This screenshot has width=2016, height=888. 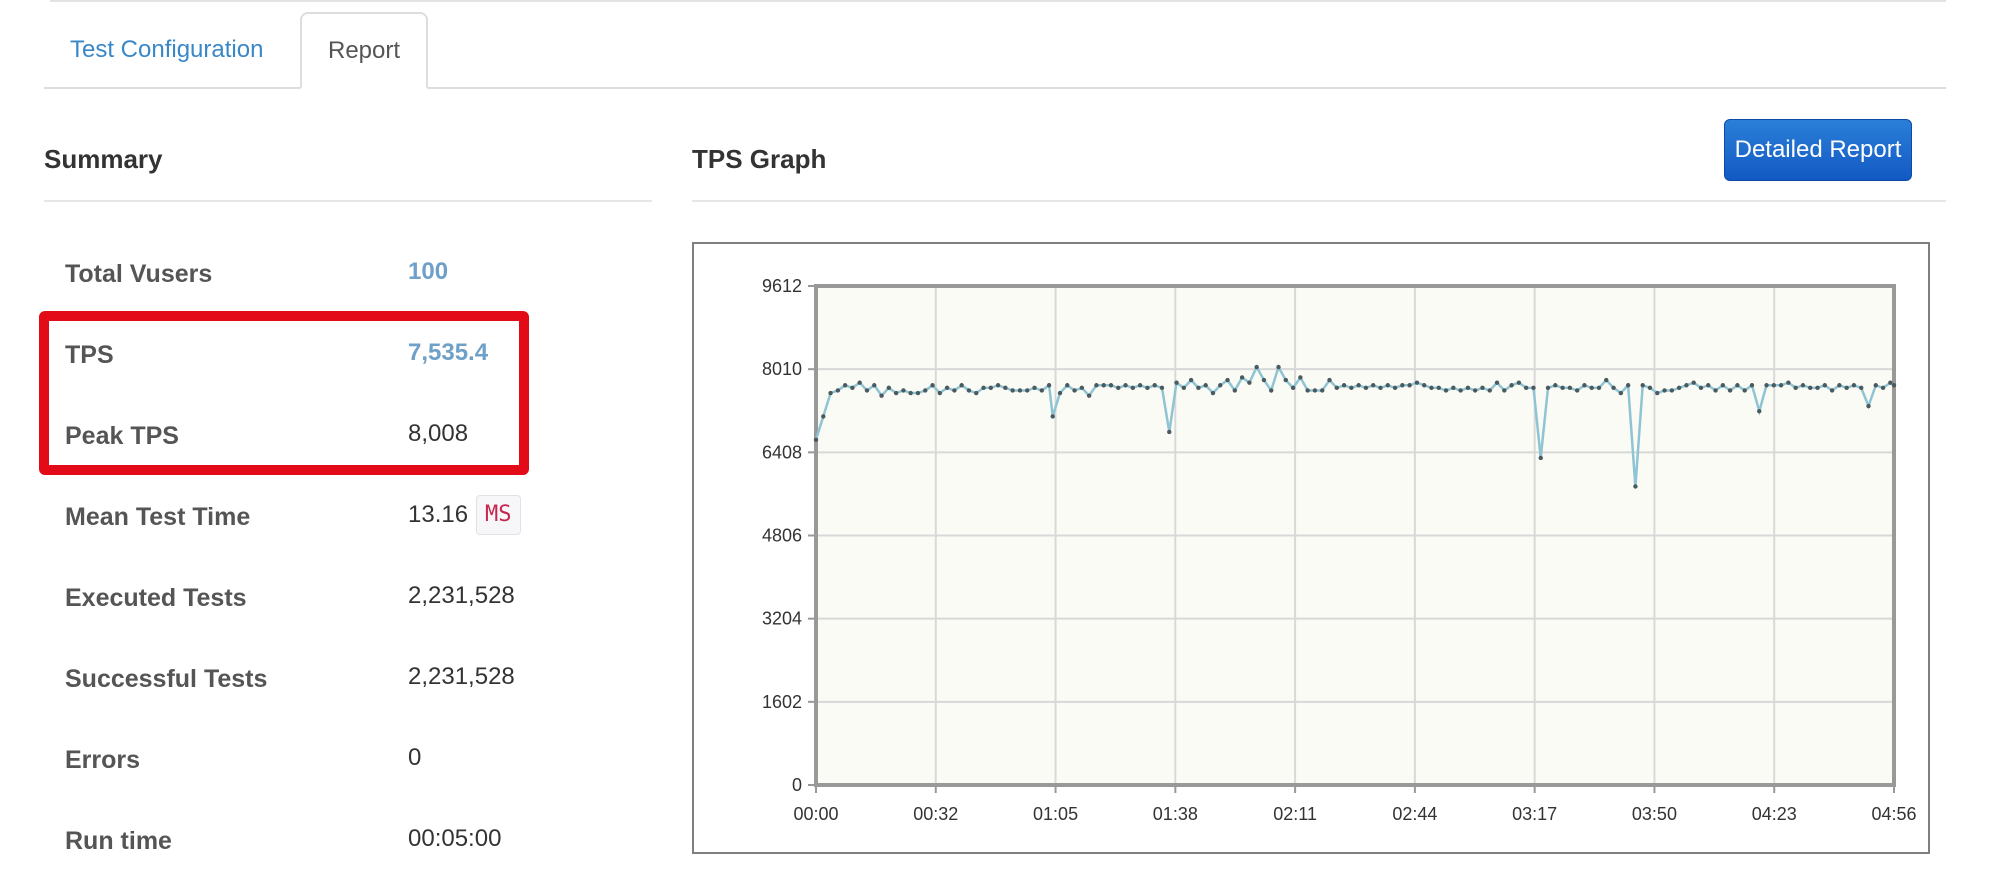 What do you see at coordinates (1893, 814) in the screenshot?
I see `x-tick-label: 04:56` at bounding box center [1893, 814].